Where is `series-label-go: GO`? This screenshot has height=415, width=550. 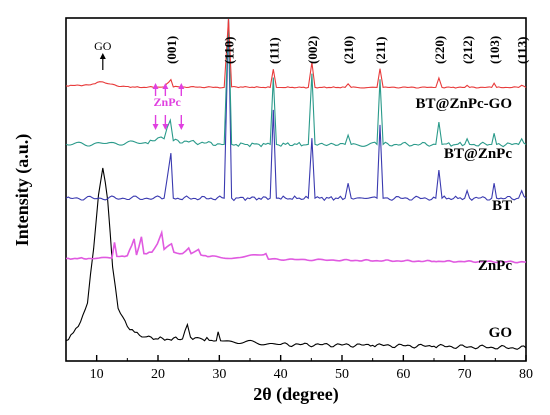
series-label-go: GO is located at coordinates (500, 333).